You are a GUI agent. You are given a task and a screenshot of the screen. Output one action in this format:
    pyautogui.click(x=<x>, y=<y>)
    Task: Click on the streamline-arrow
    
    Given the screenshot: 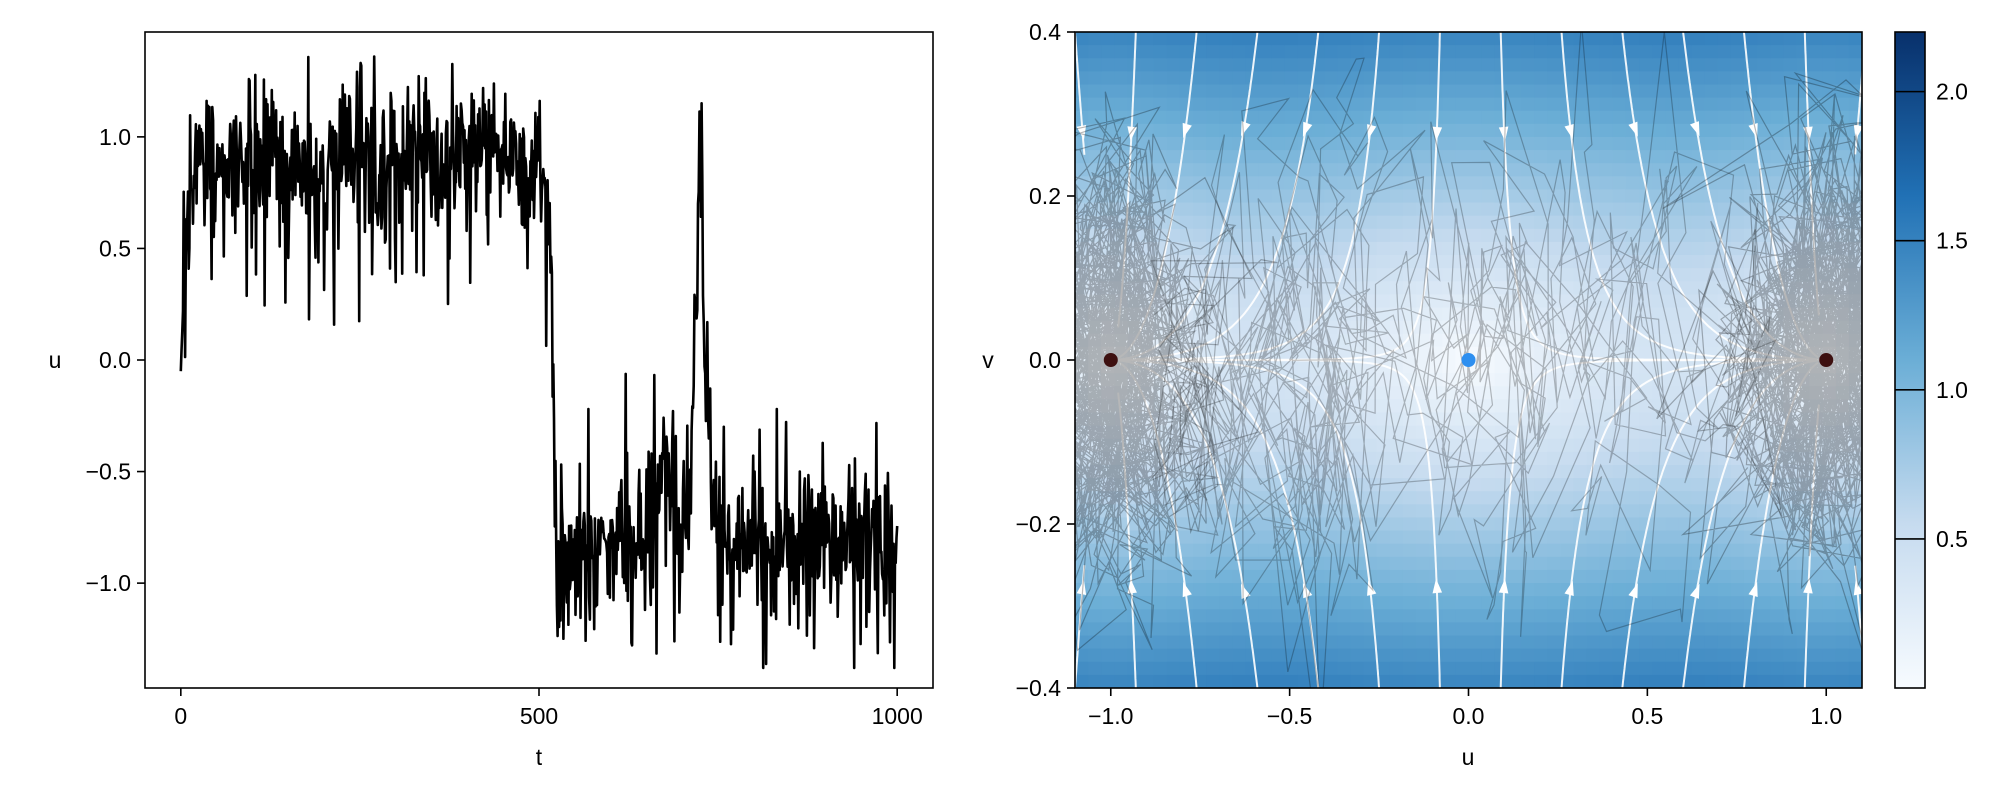 What is the action you would take?
    pyautogui.click(x=1187, y=589)
    